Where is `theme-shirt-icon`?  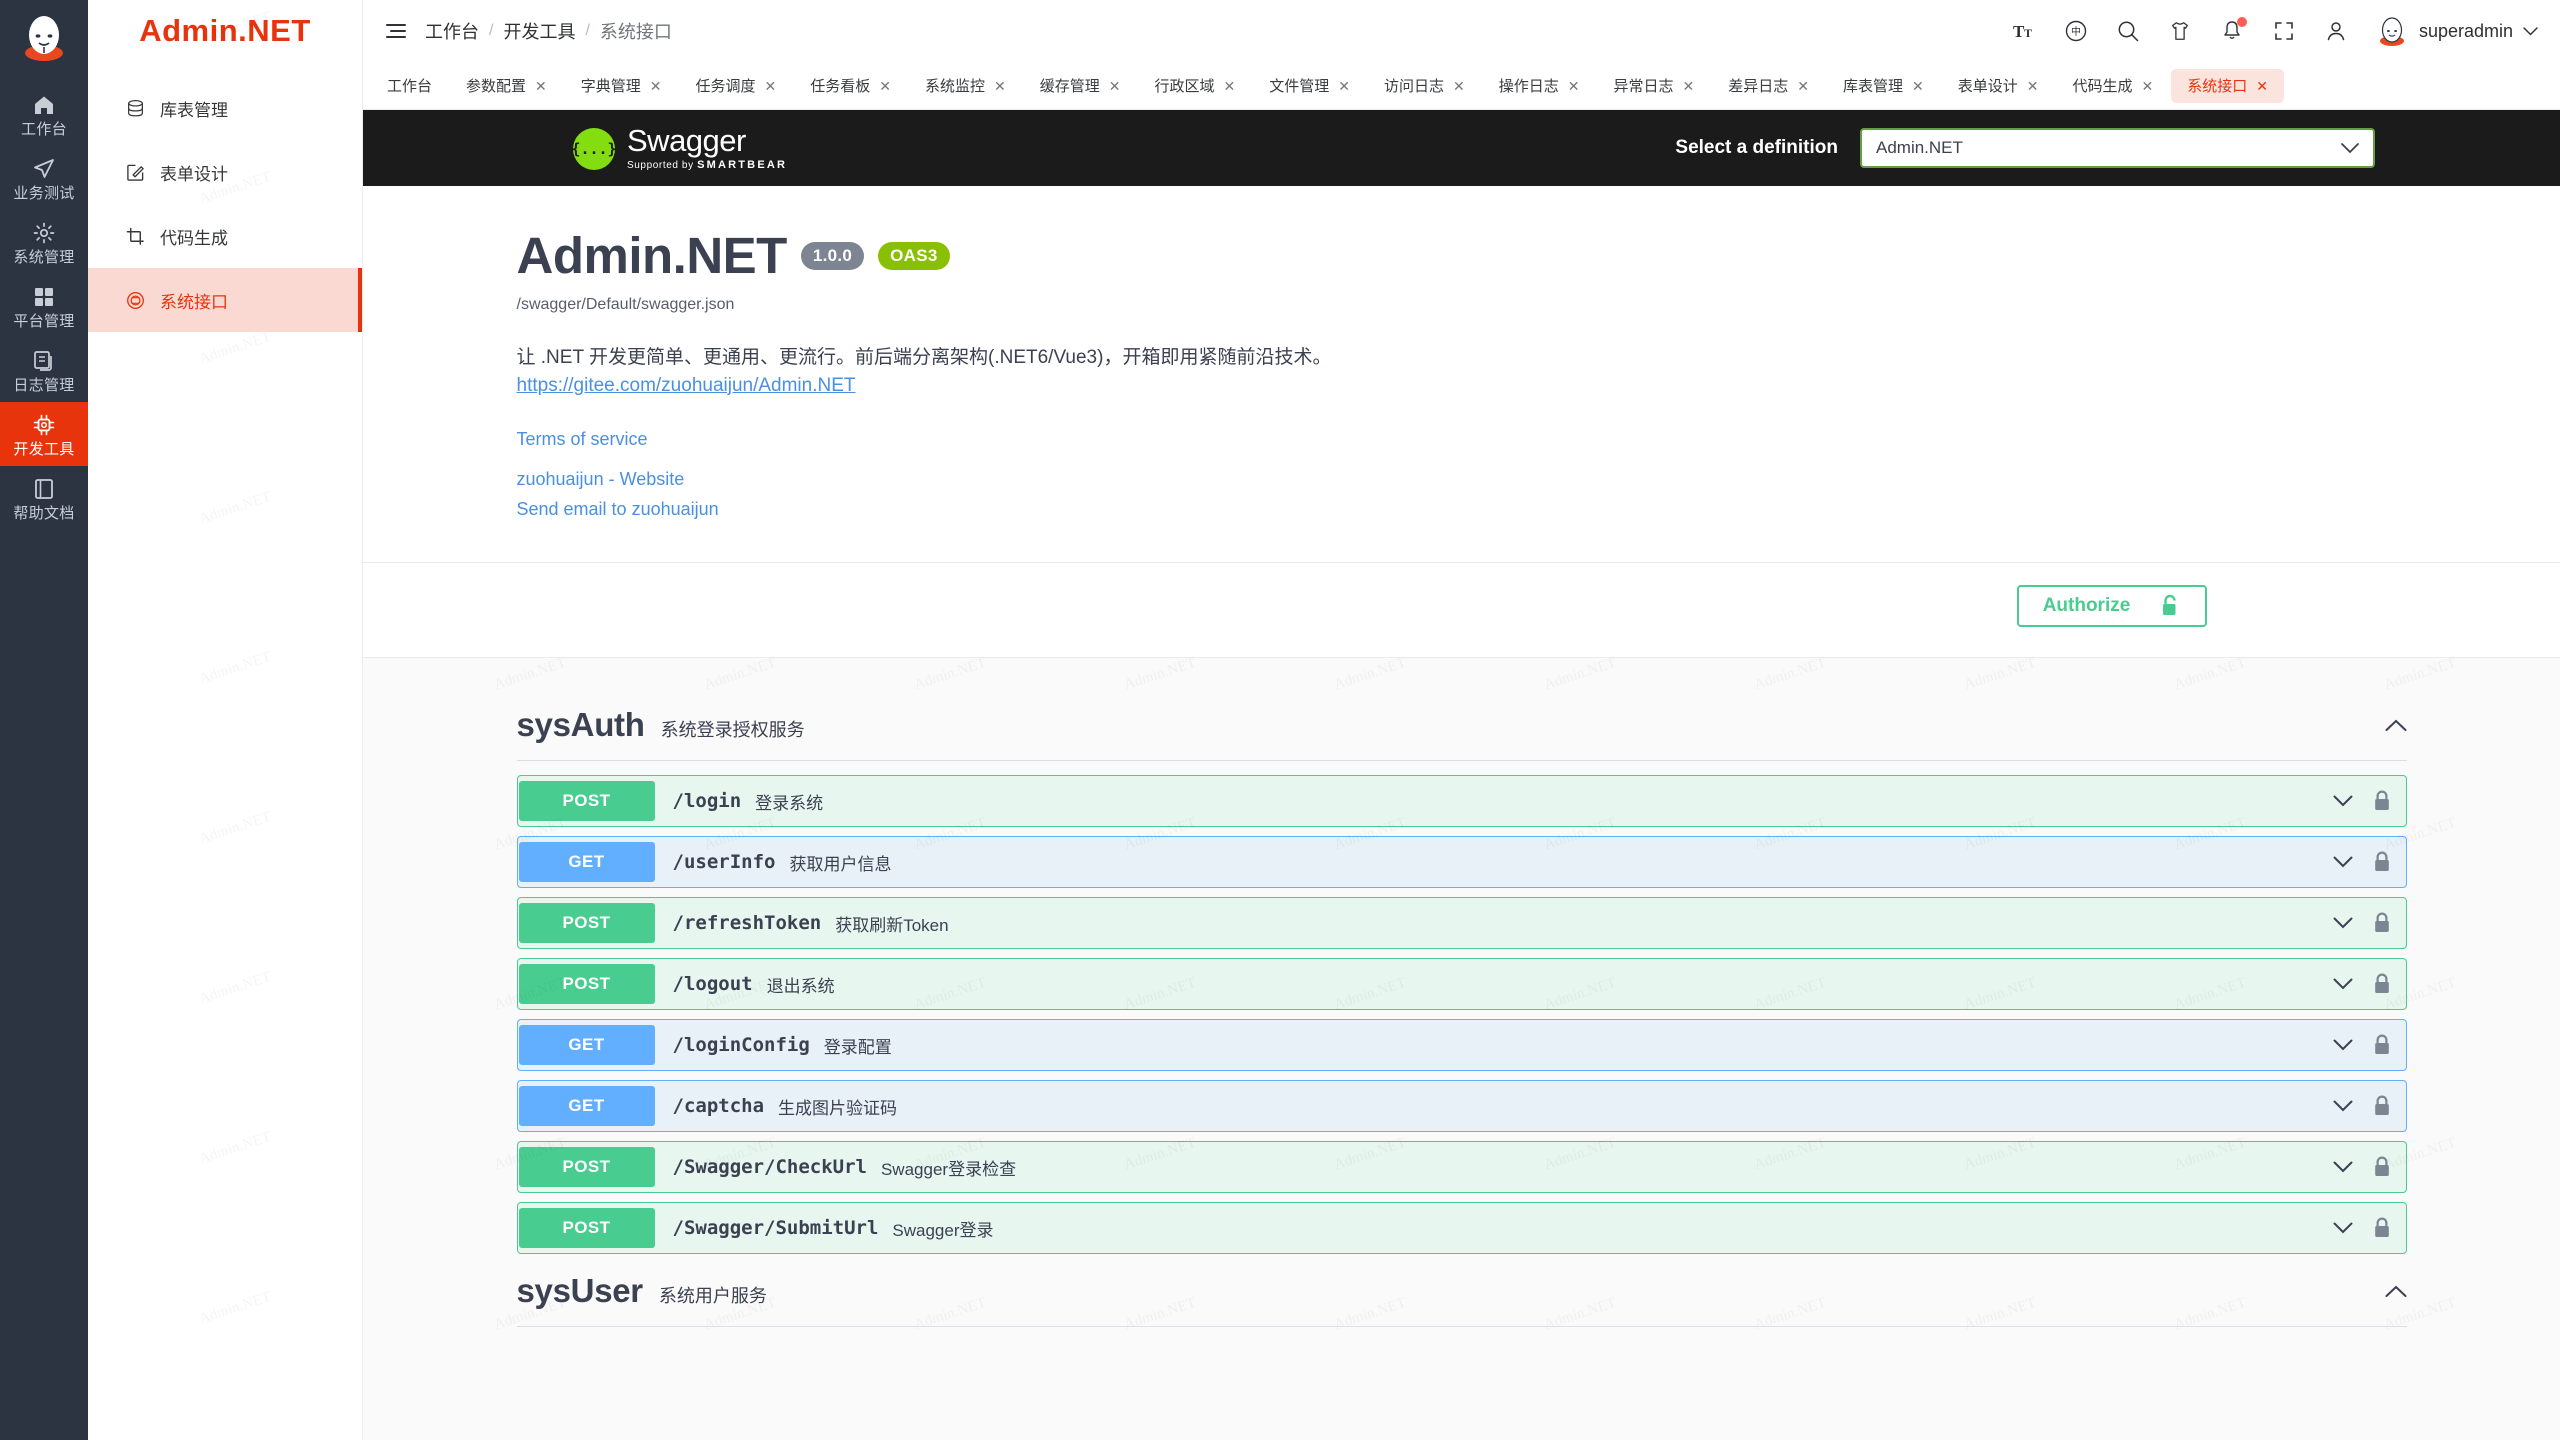
theme-shirt-icon is located at coordinates (2180, 31).